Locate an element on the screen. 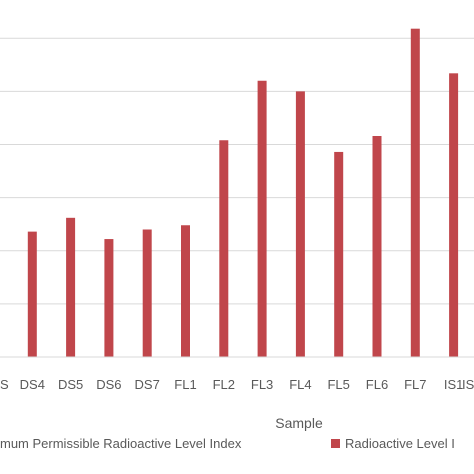  bar-fl2 is located at coordinates (224, 248).